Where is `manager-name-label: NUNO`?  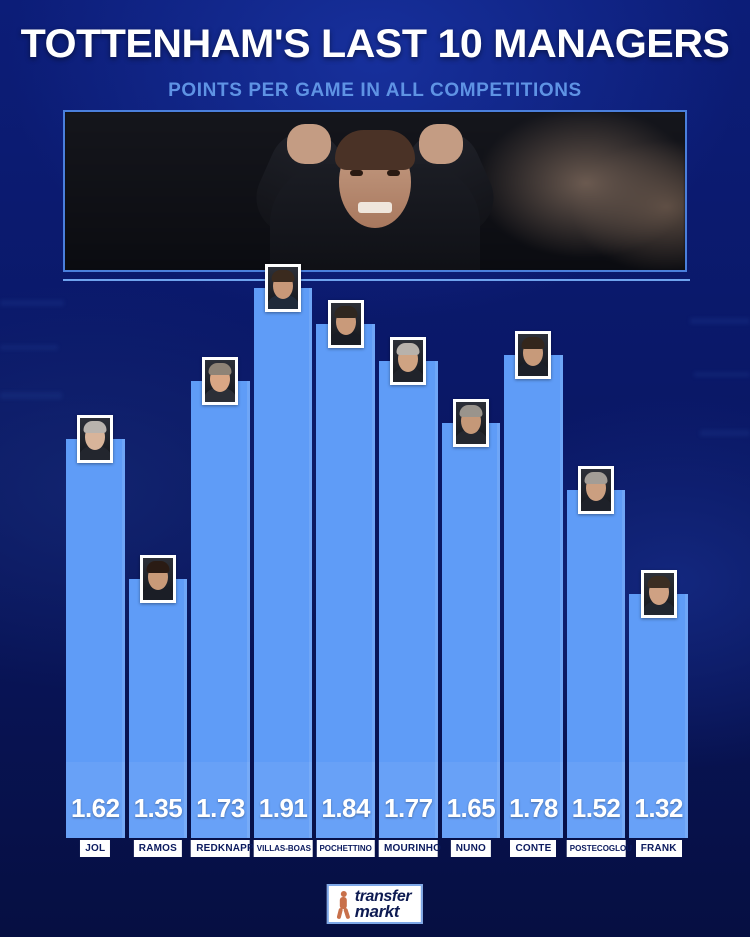 manager-name-label: NUNO is located at coordinates (471, 848).